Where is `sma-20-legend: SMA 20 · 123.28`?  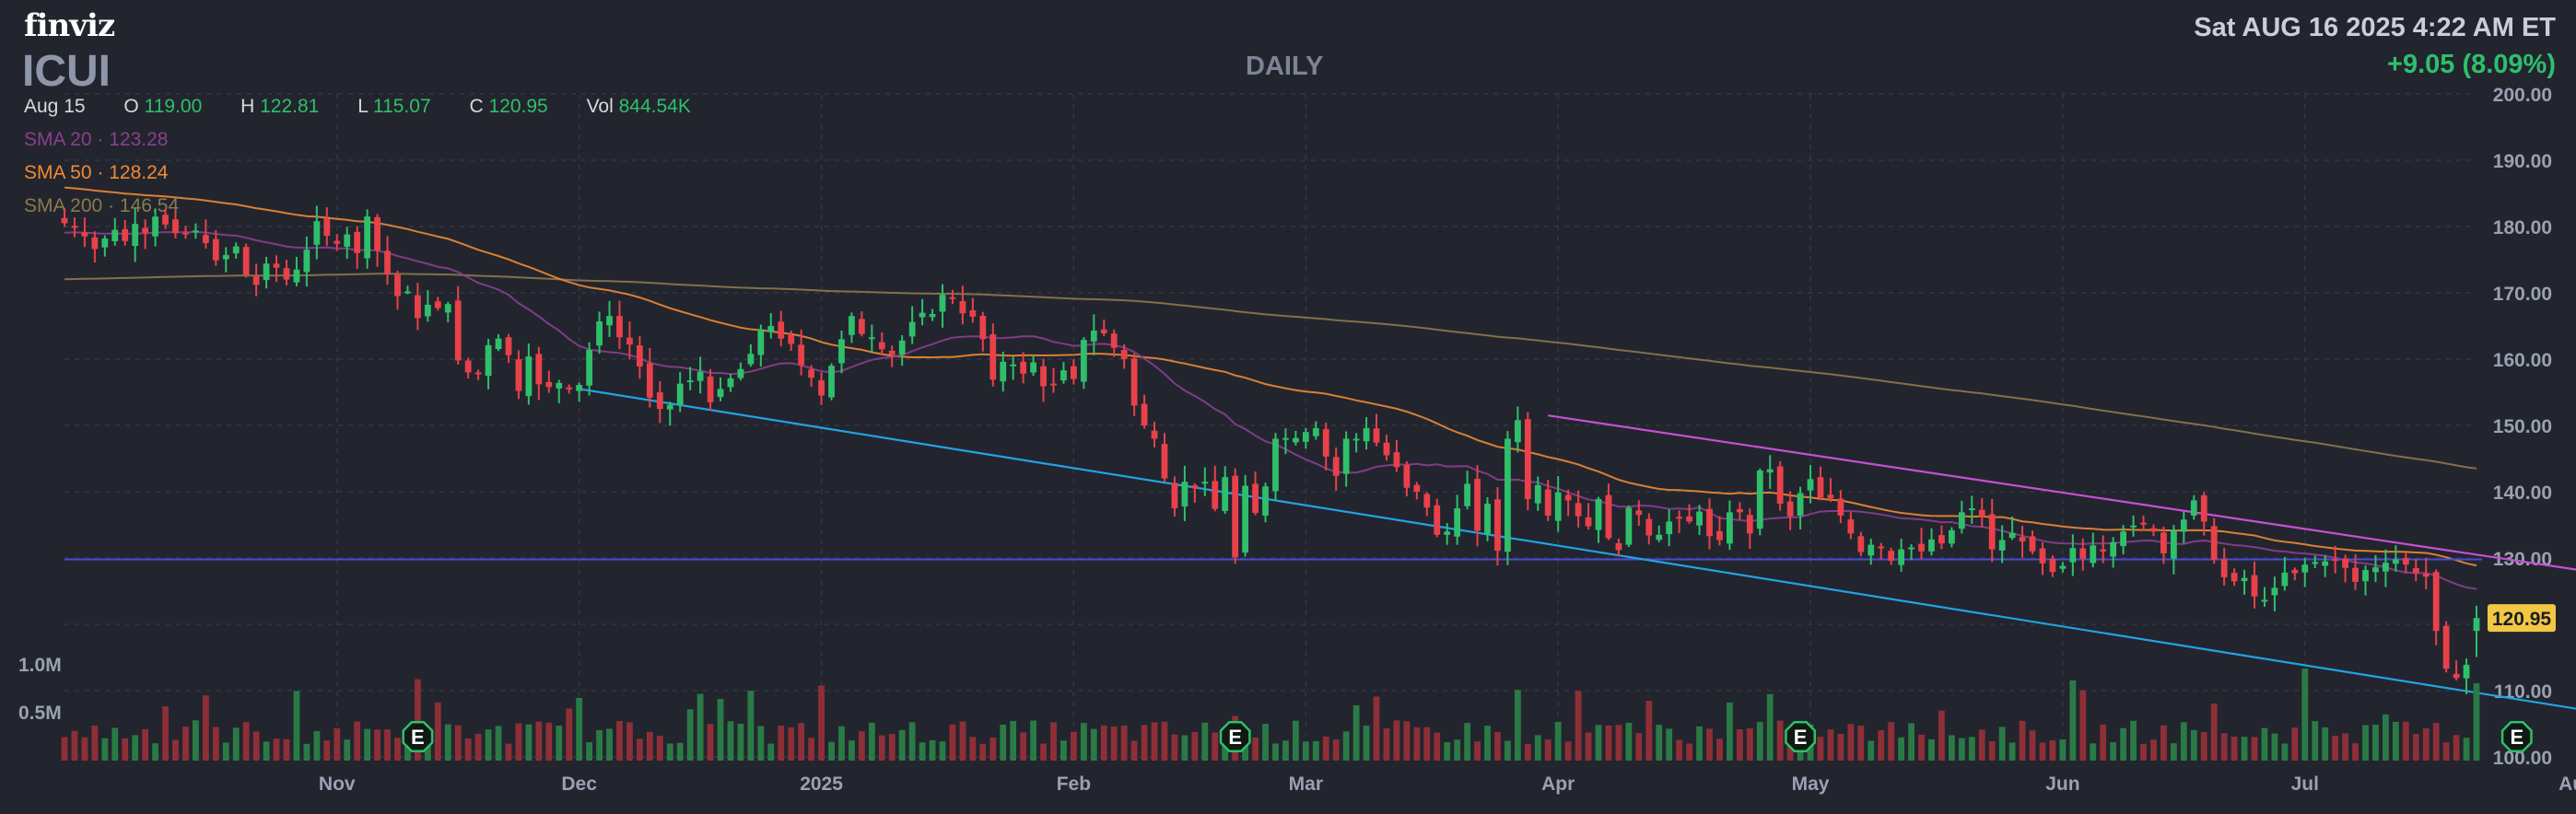
sma-20-legend: SMA 20 · 123.28 is located at coordinates (96, 140).